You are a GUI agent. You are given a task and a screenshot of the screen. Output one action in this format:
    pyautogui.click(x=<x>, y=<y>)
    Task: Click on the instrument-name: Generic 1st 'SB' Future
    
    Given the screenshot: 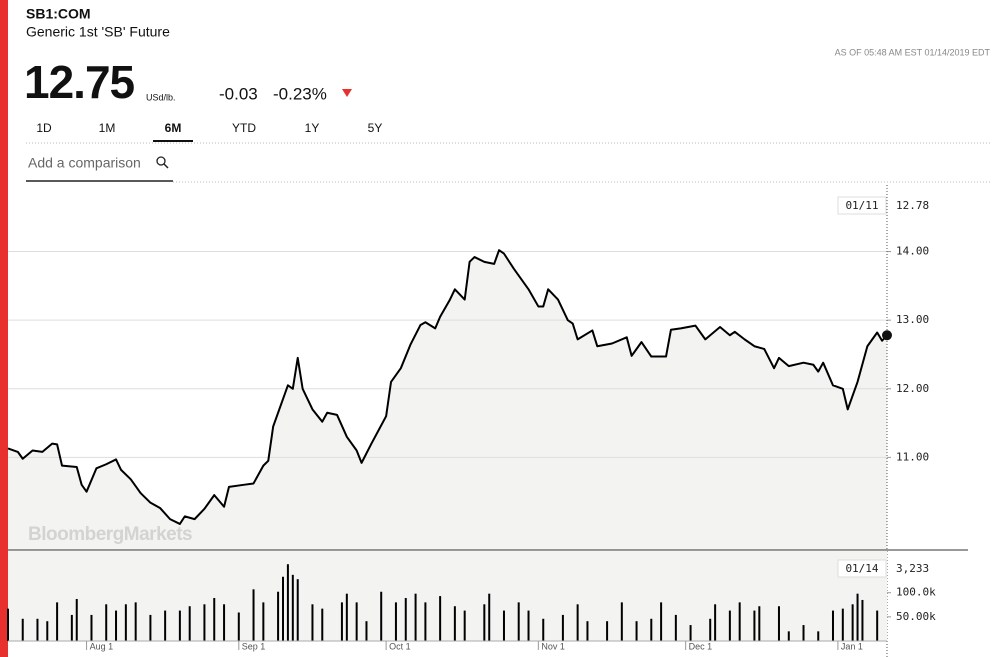 What is the action you would take?
    pyautogui.click(x=98, y=32)
    